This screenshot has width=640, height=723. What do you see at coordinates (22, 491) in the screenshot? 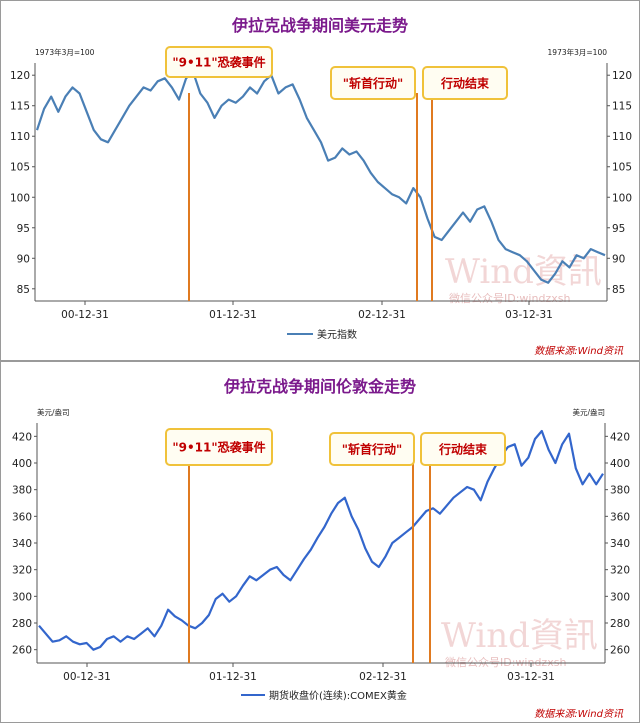
I see `y-tick-left-label: 380` at bounding box center [22, 491].